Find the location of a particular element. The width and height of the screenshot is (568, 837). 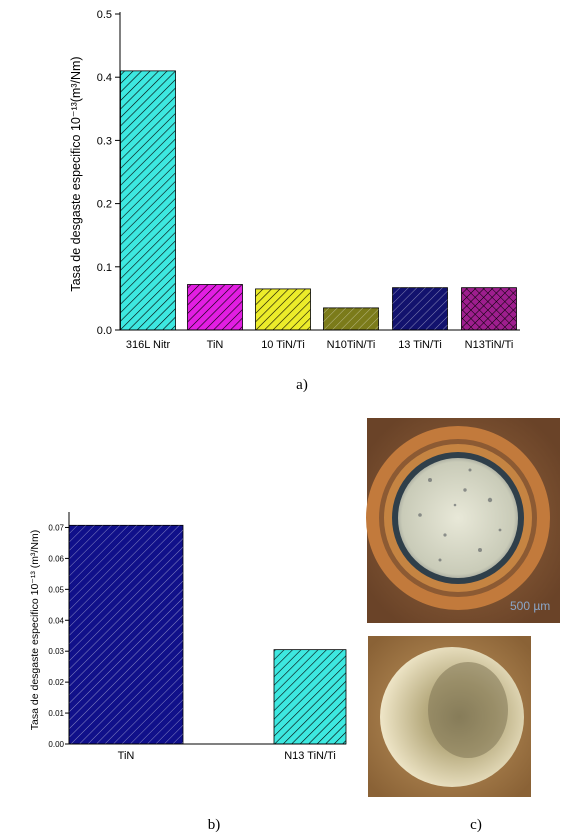

bars-b is located at coordinates (207, 634).